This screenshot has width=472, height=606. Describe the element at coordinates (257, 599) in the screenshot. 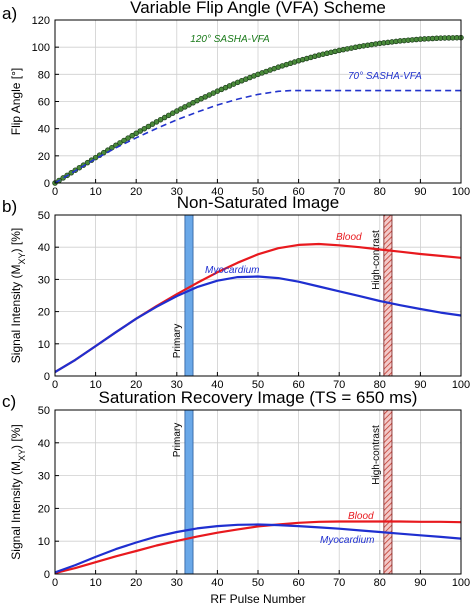

I see `x-axis-label: RF Pulse Number` at that location.